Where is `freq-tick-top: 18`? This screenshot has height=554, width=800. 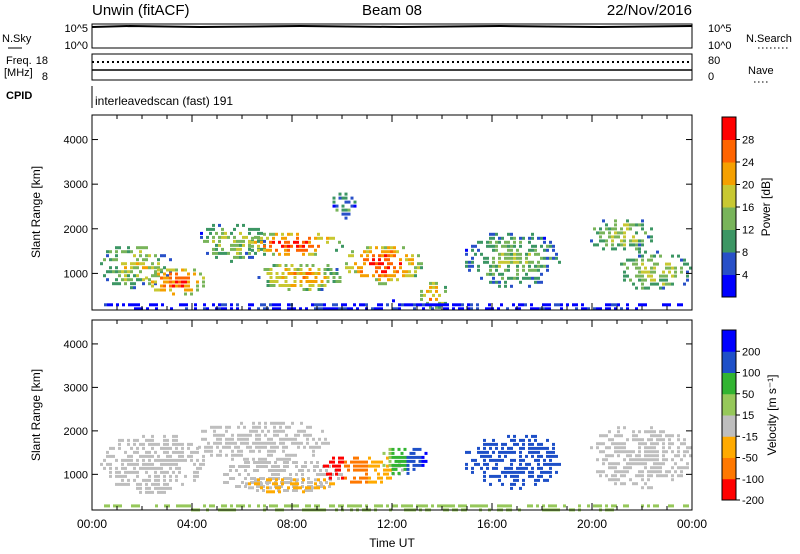
freq-tick-top: 18 is located at coordinates (42, 61).